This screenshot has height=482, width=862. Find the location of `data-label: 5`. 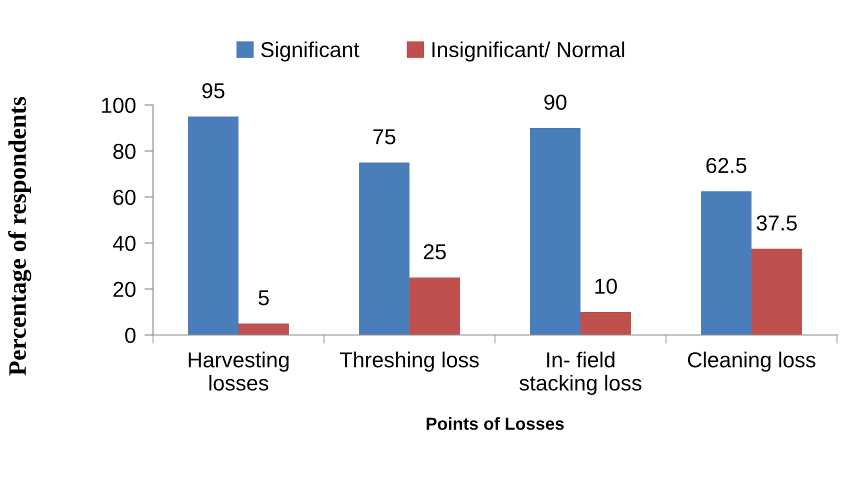

data-label: 5 is located at coordinates (263, 298).